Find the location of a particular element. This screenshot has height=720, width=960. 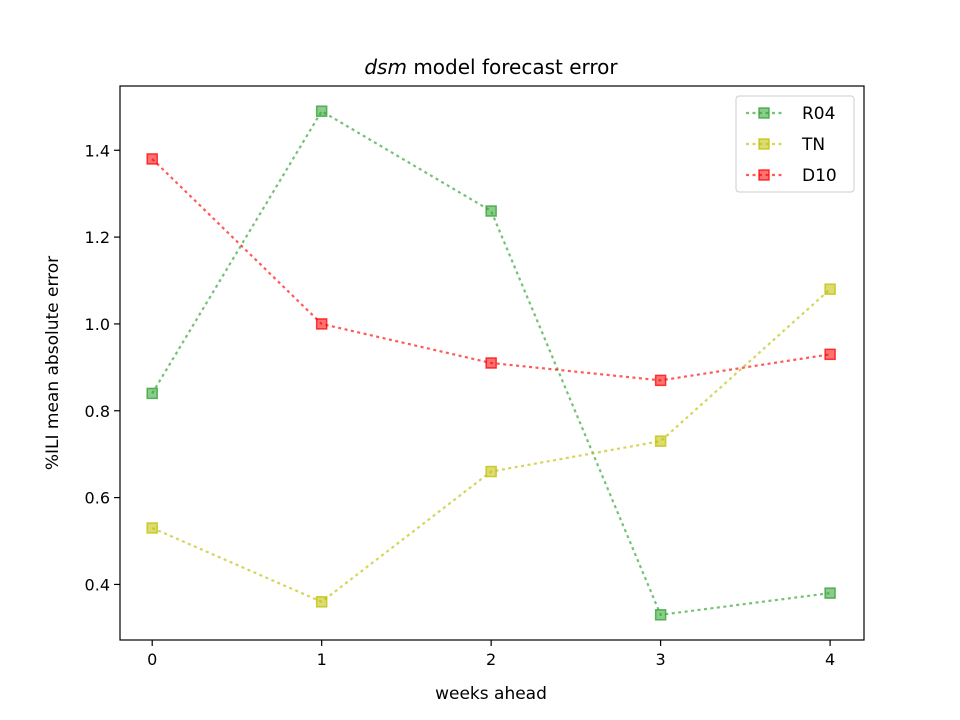

legend-marker-tn is located at coordinates (764, 144).